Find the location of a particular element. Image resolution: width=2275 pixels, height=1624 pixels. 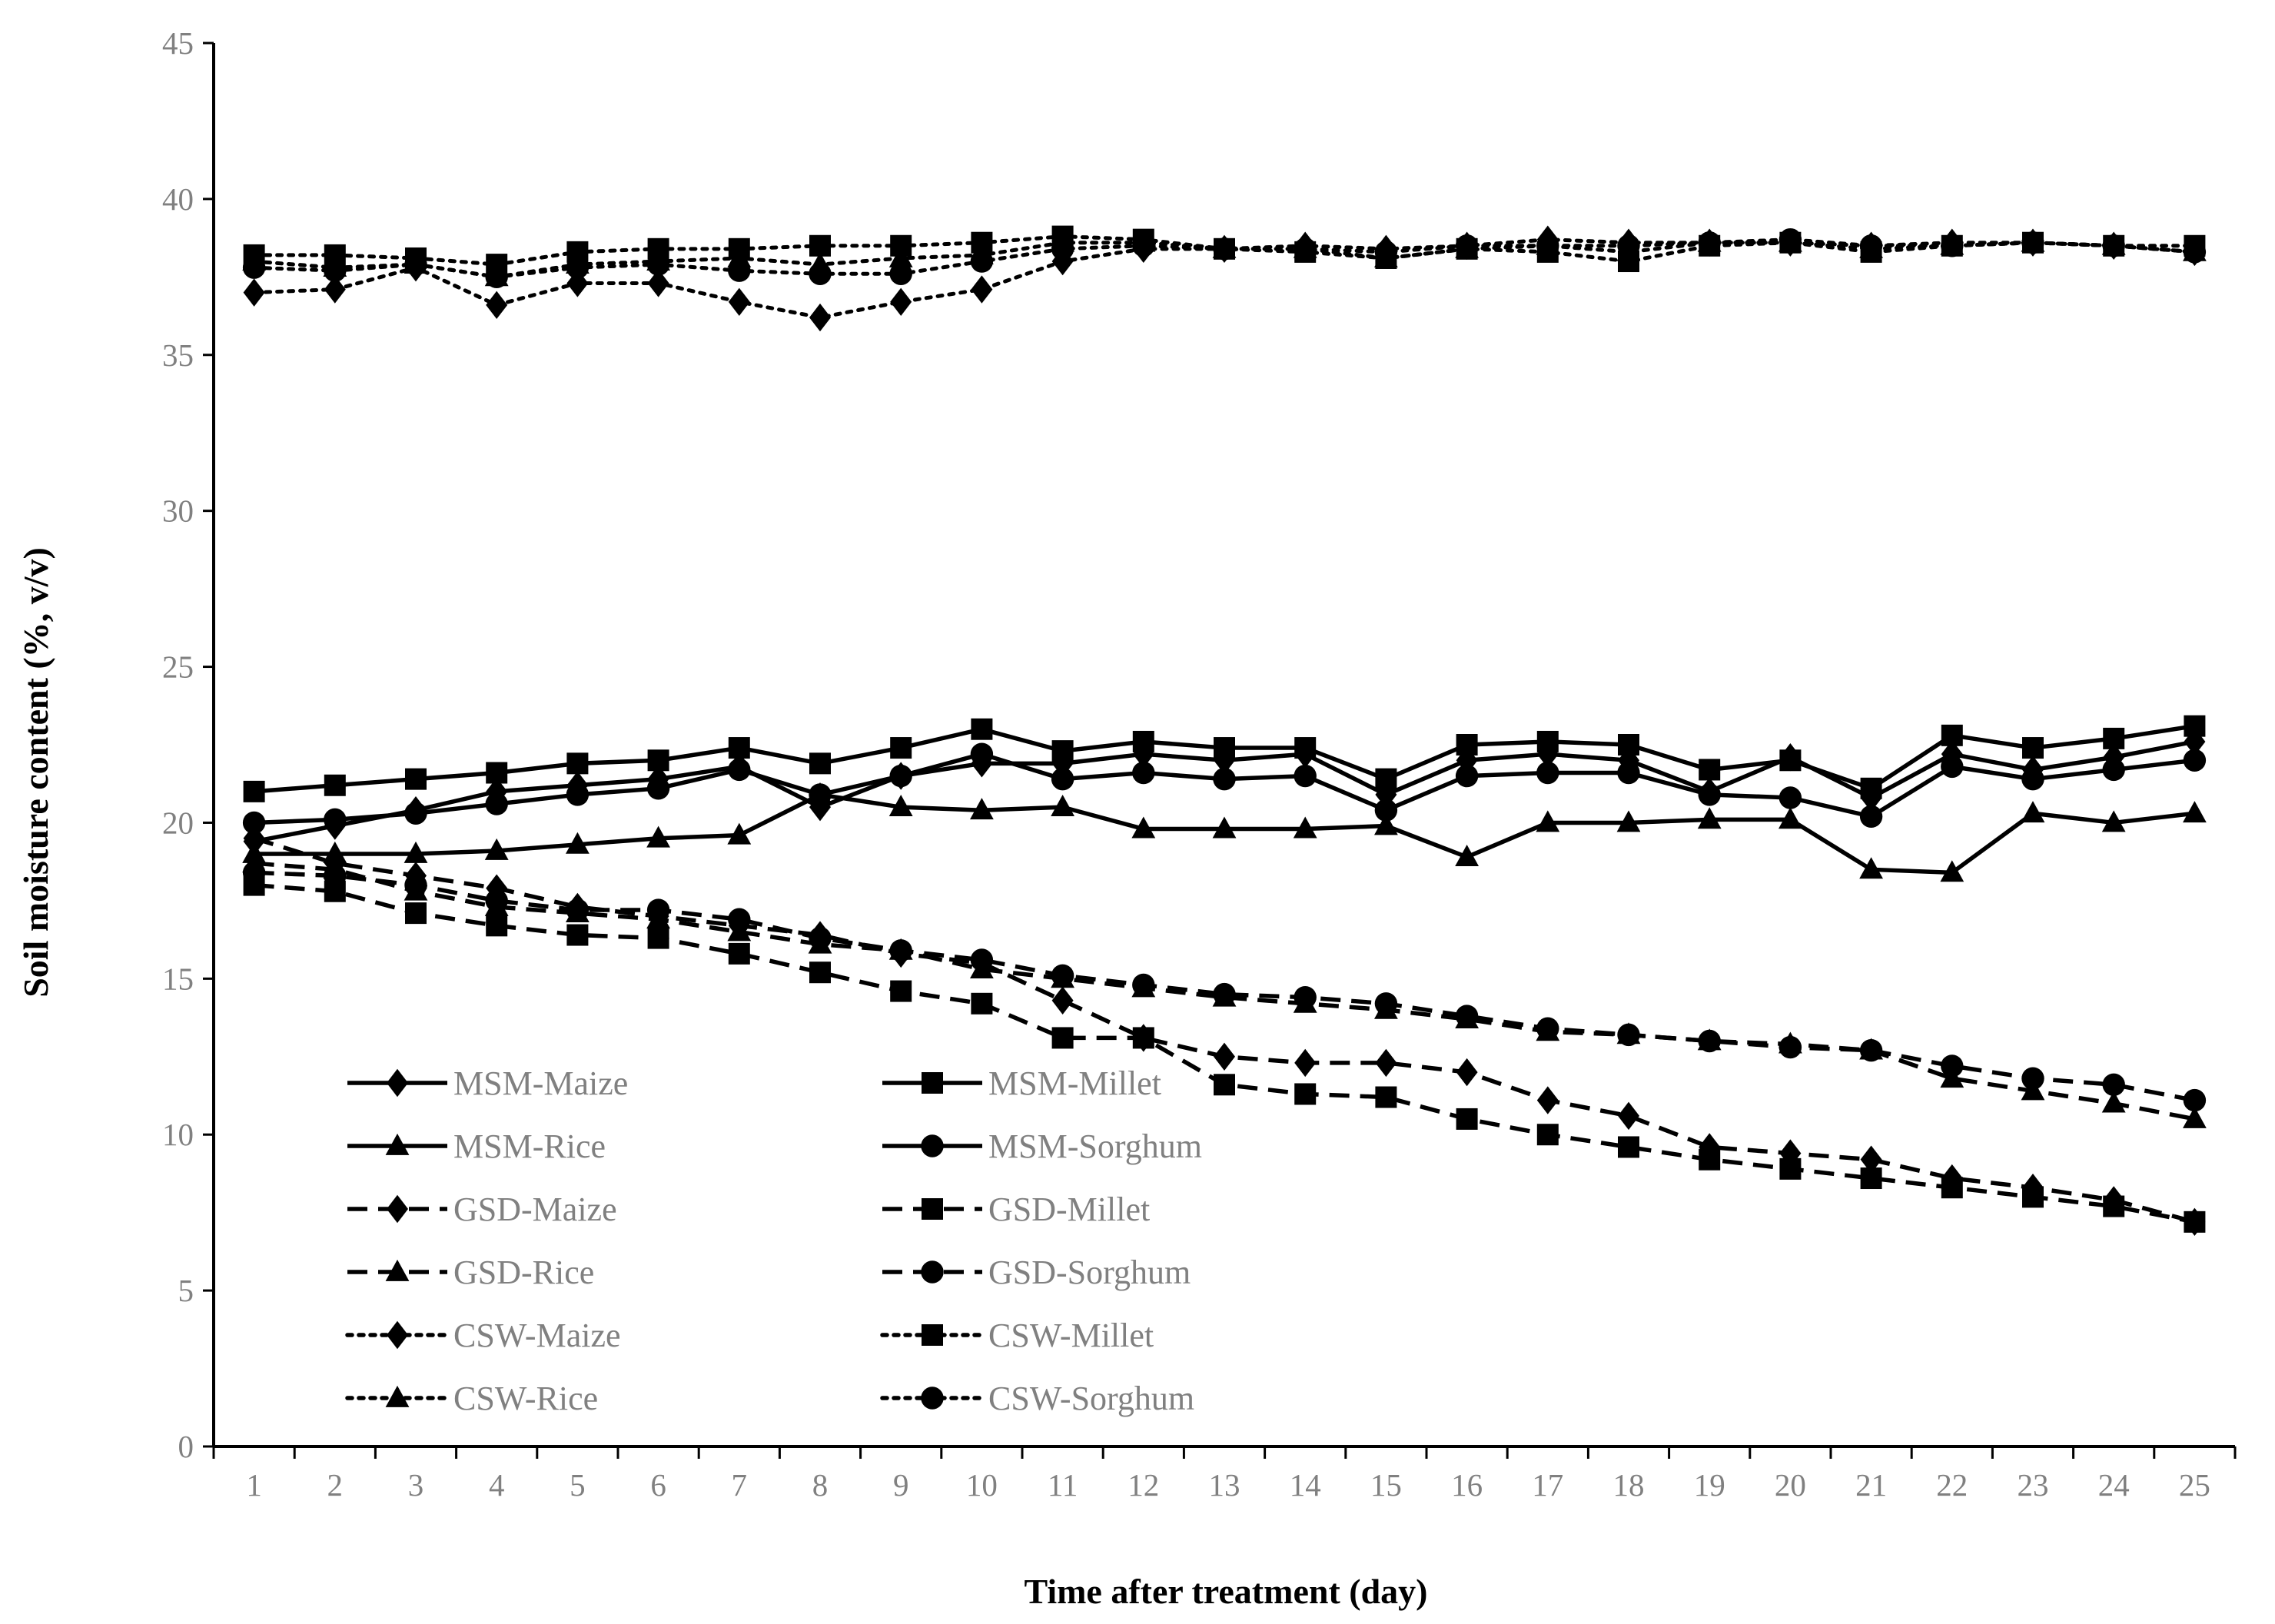

legend-entry-csw-sorghum: CSW-Sorghum is located at coordinates (1037, 1398).